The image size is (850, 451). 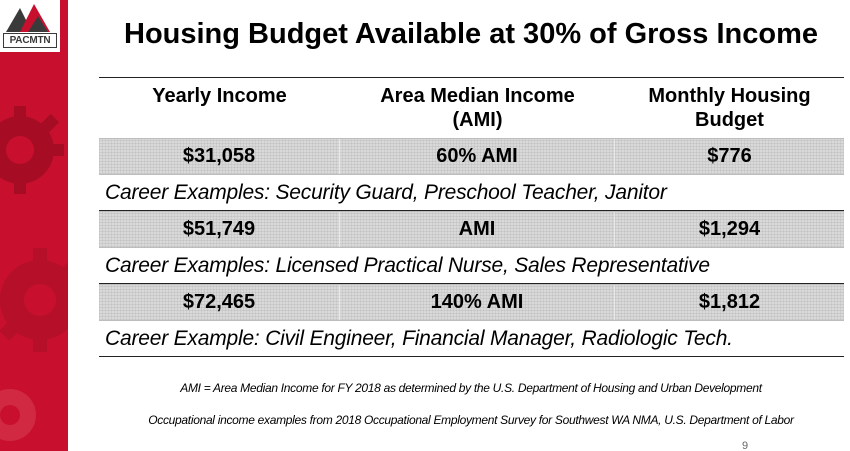 What do you see at coordinates (477, 120) in the screenshot?
I see `header-ami-line2: (AMI)` at bounding box center [477, 120].